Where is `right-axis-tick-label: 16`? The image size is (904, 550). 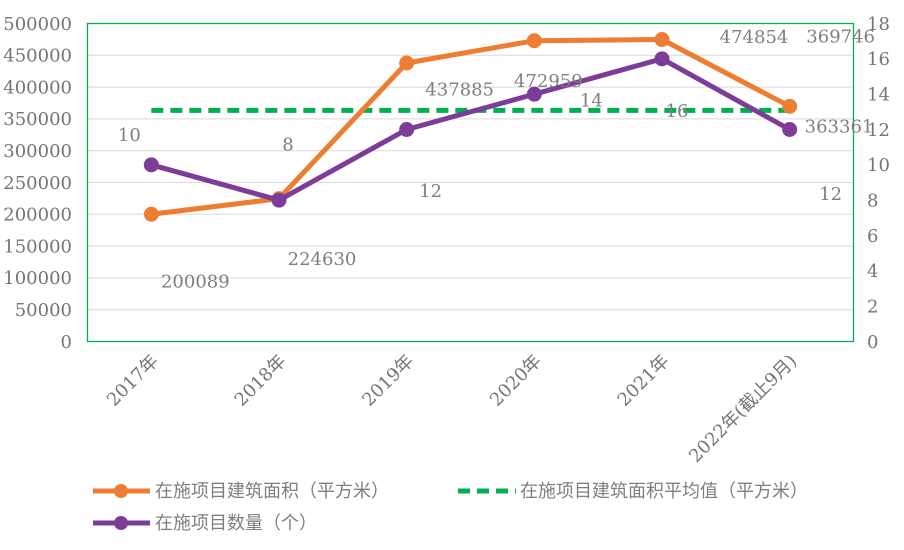 right-axis-tick-label: 16 is located at coordinates (878, 59).